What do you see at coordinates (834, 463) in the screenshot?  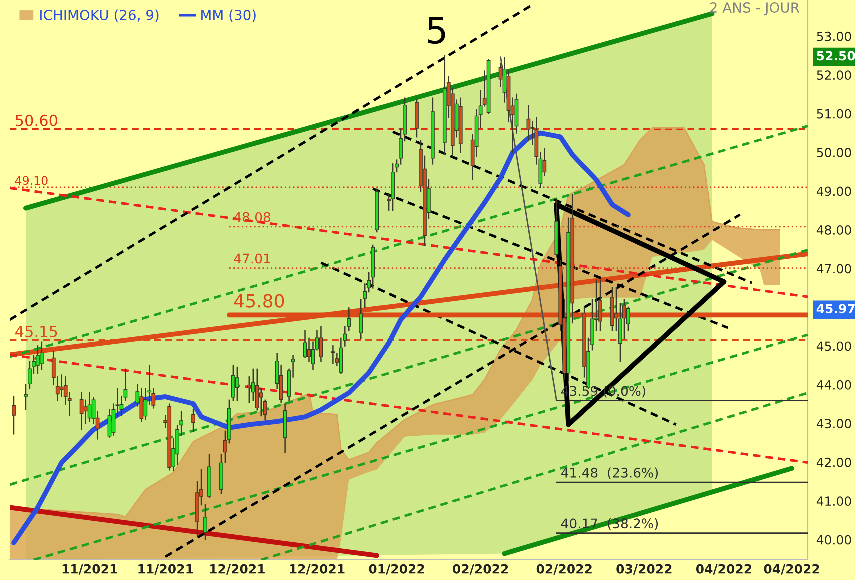 I see `y-tick-label: 42.00` at bounding box center [834, 463].